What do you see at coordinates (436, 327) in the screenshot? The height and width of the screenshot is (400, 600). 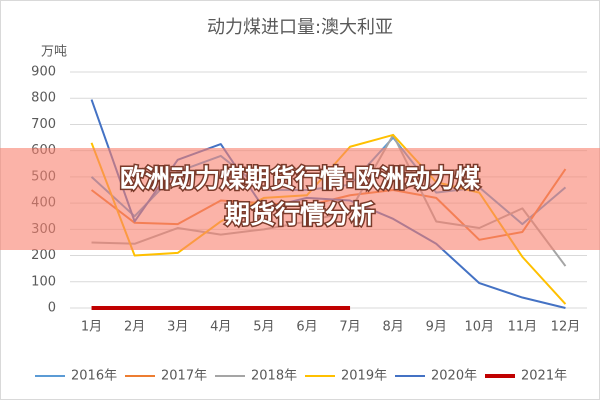 I see `x-tick-label: 9月` at bounding box center [436, 327].